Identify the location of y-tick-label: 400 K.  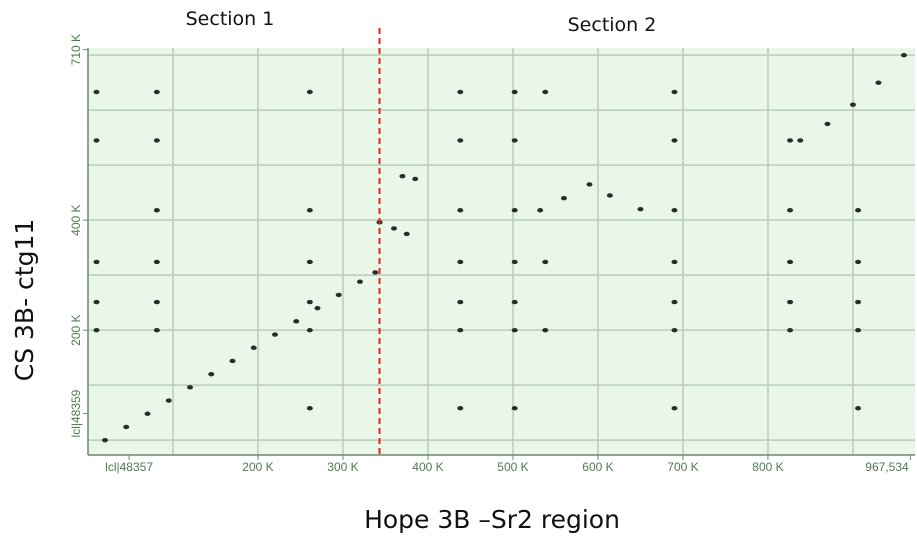
(76, 219).